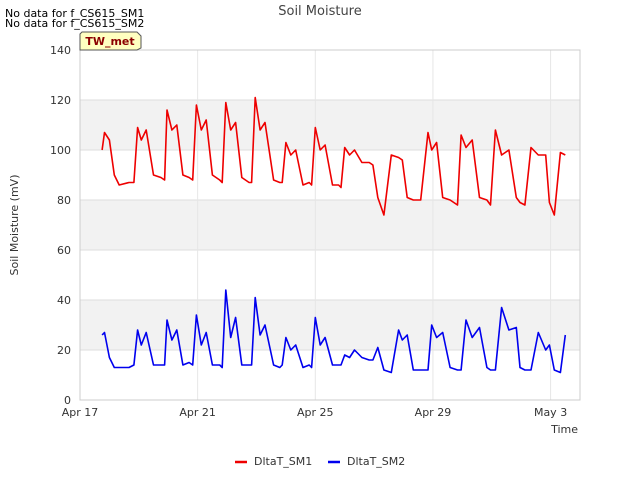 The height and width of the screenshot is (480, 640). I want to click on badge-shape, so click(110, 41).